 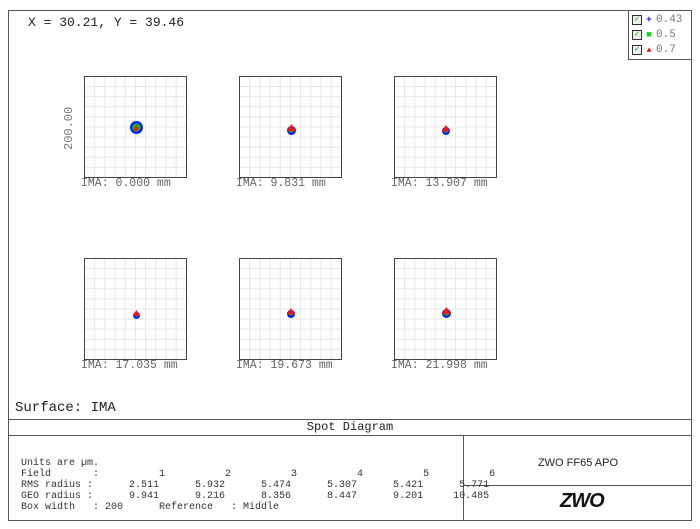 What do you see at coordinates (258, 474) in the screenshot?
I see `field-row: Field : 1 2 3 4 5 6` at bounding box center [258, 474].